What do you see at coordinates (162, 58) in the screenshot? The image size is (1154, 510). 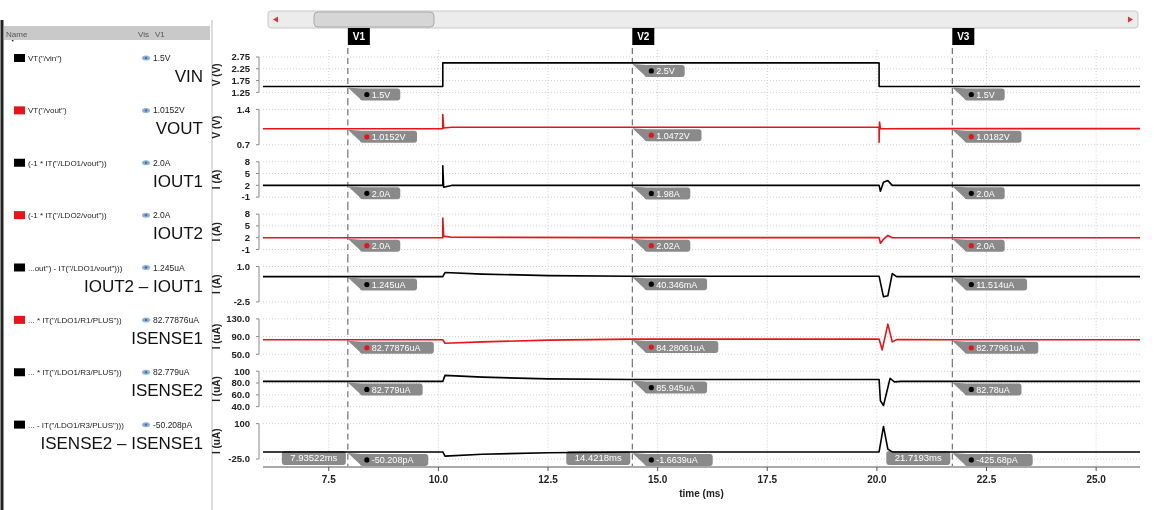 I see `text: 1.5V` at bounding box center [162, 58].